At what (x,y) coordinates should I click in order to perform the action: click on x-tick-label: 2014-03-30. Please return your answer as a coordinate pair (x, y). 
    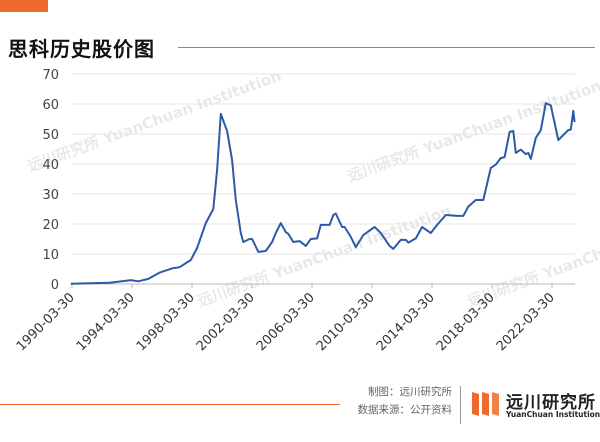
    Looking at the image, I should click on (406, 322).